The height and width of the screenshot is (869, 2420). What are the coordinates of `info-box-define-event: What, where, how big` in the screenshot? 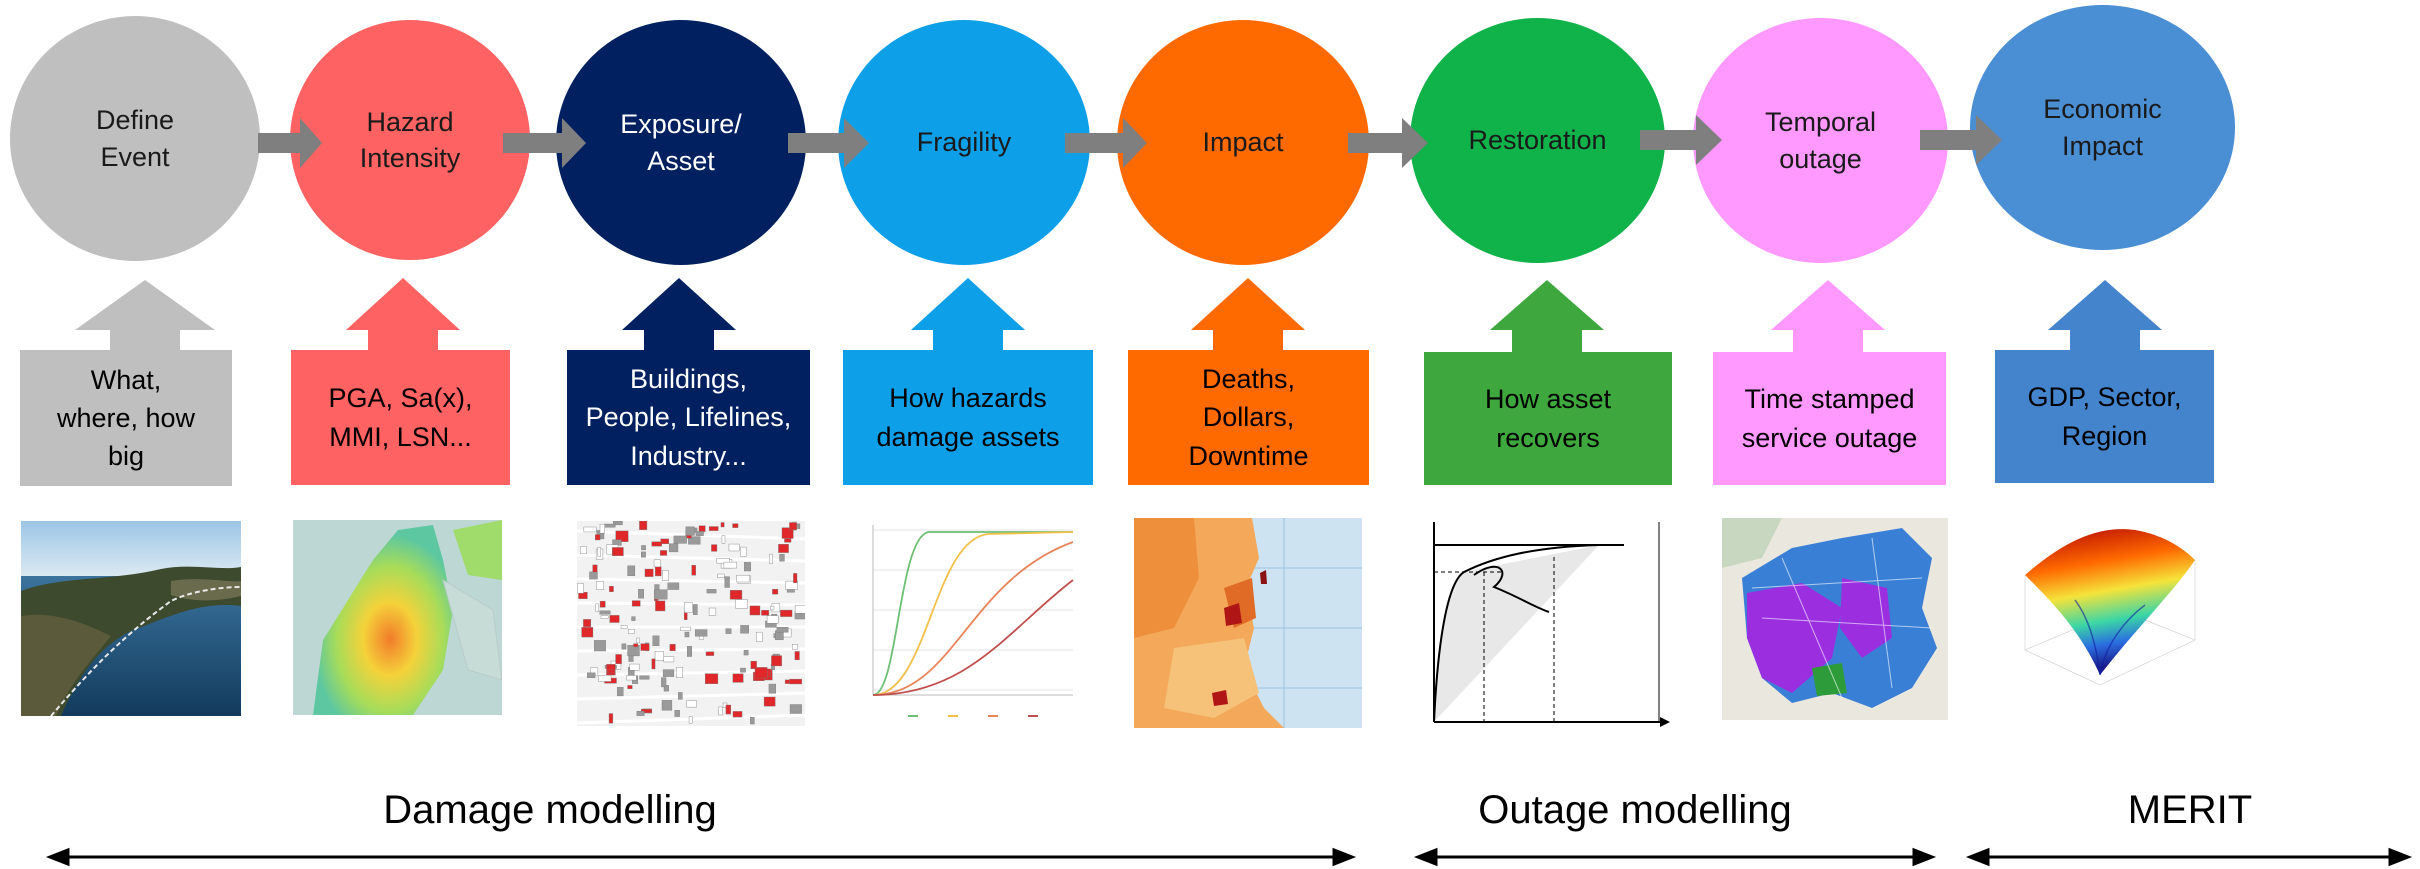 It's located at (126, 418).